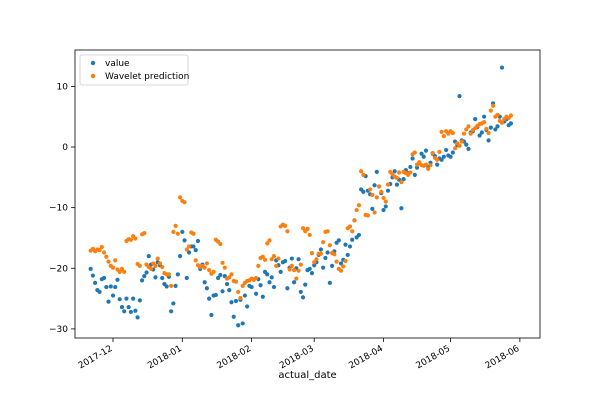 The height and width of the screenshot is (420, 600). I want to click on legend-marker-wavelet-prediction, so click(93, 76).